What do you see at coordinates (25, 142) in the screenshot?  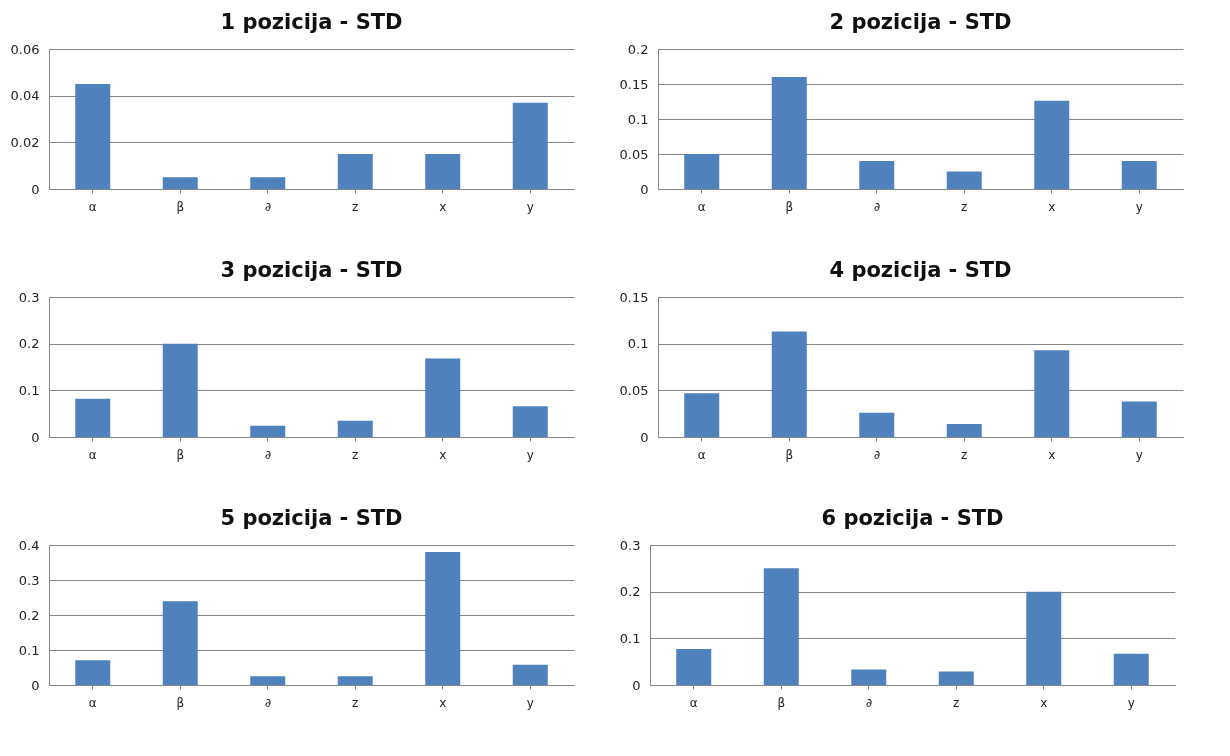 I see `y-tick-label: 0.02` at bounding box center [25, 142].